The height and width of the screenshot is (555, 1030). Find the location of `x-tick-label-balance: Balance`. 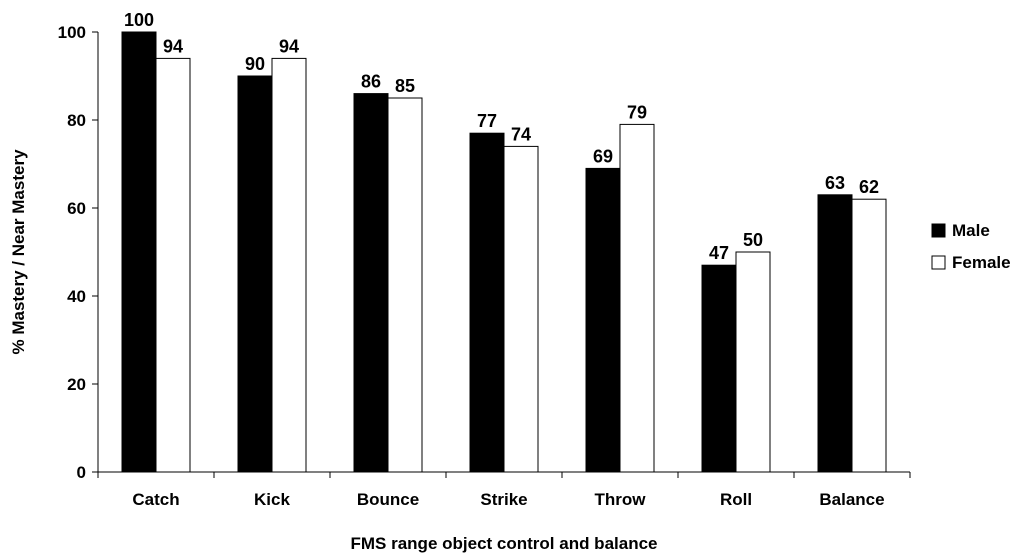

x-tick-label-balance: Balance is located at coordinates (851, 499).